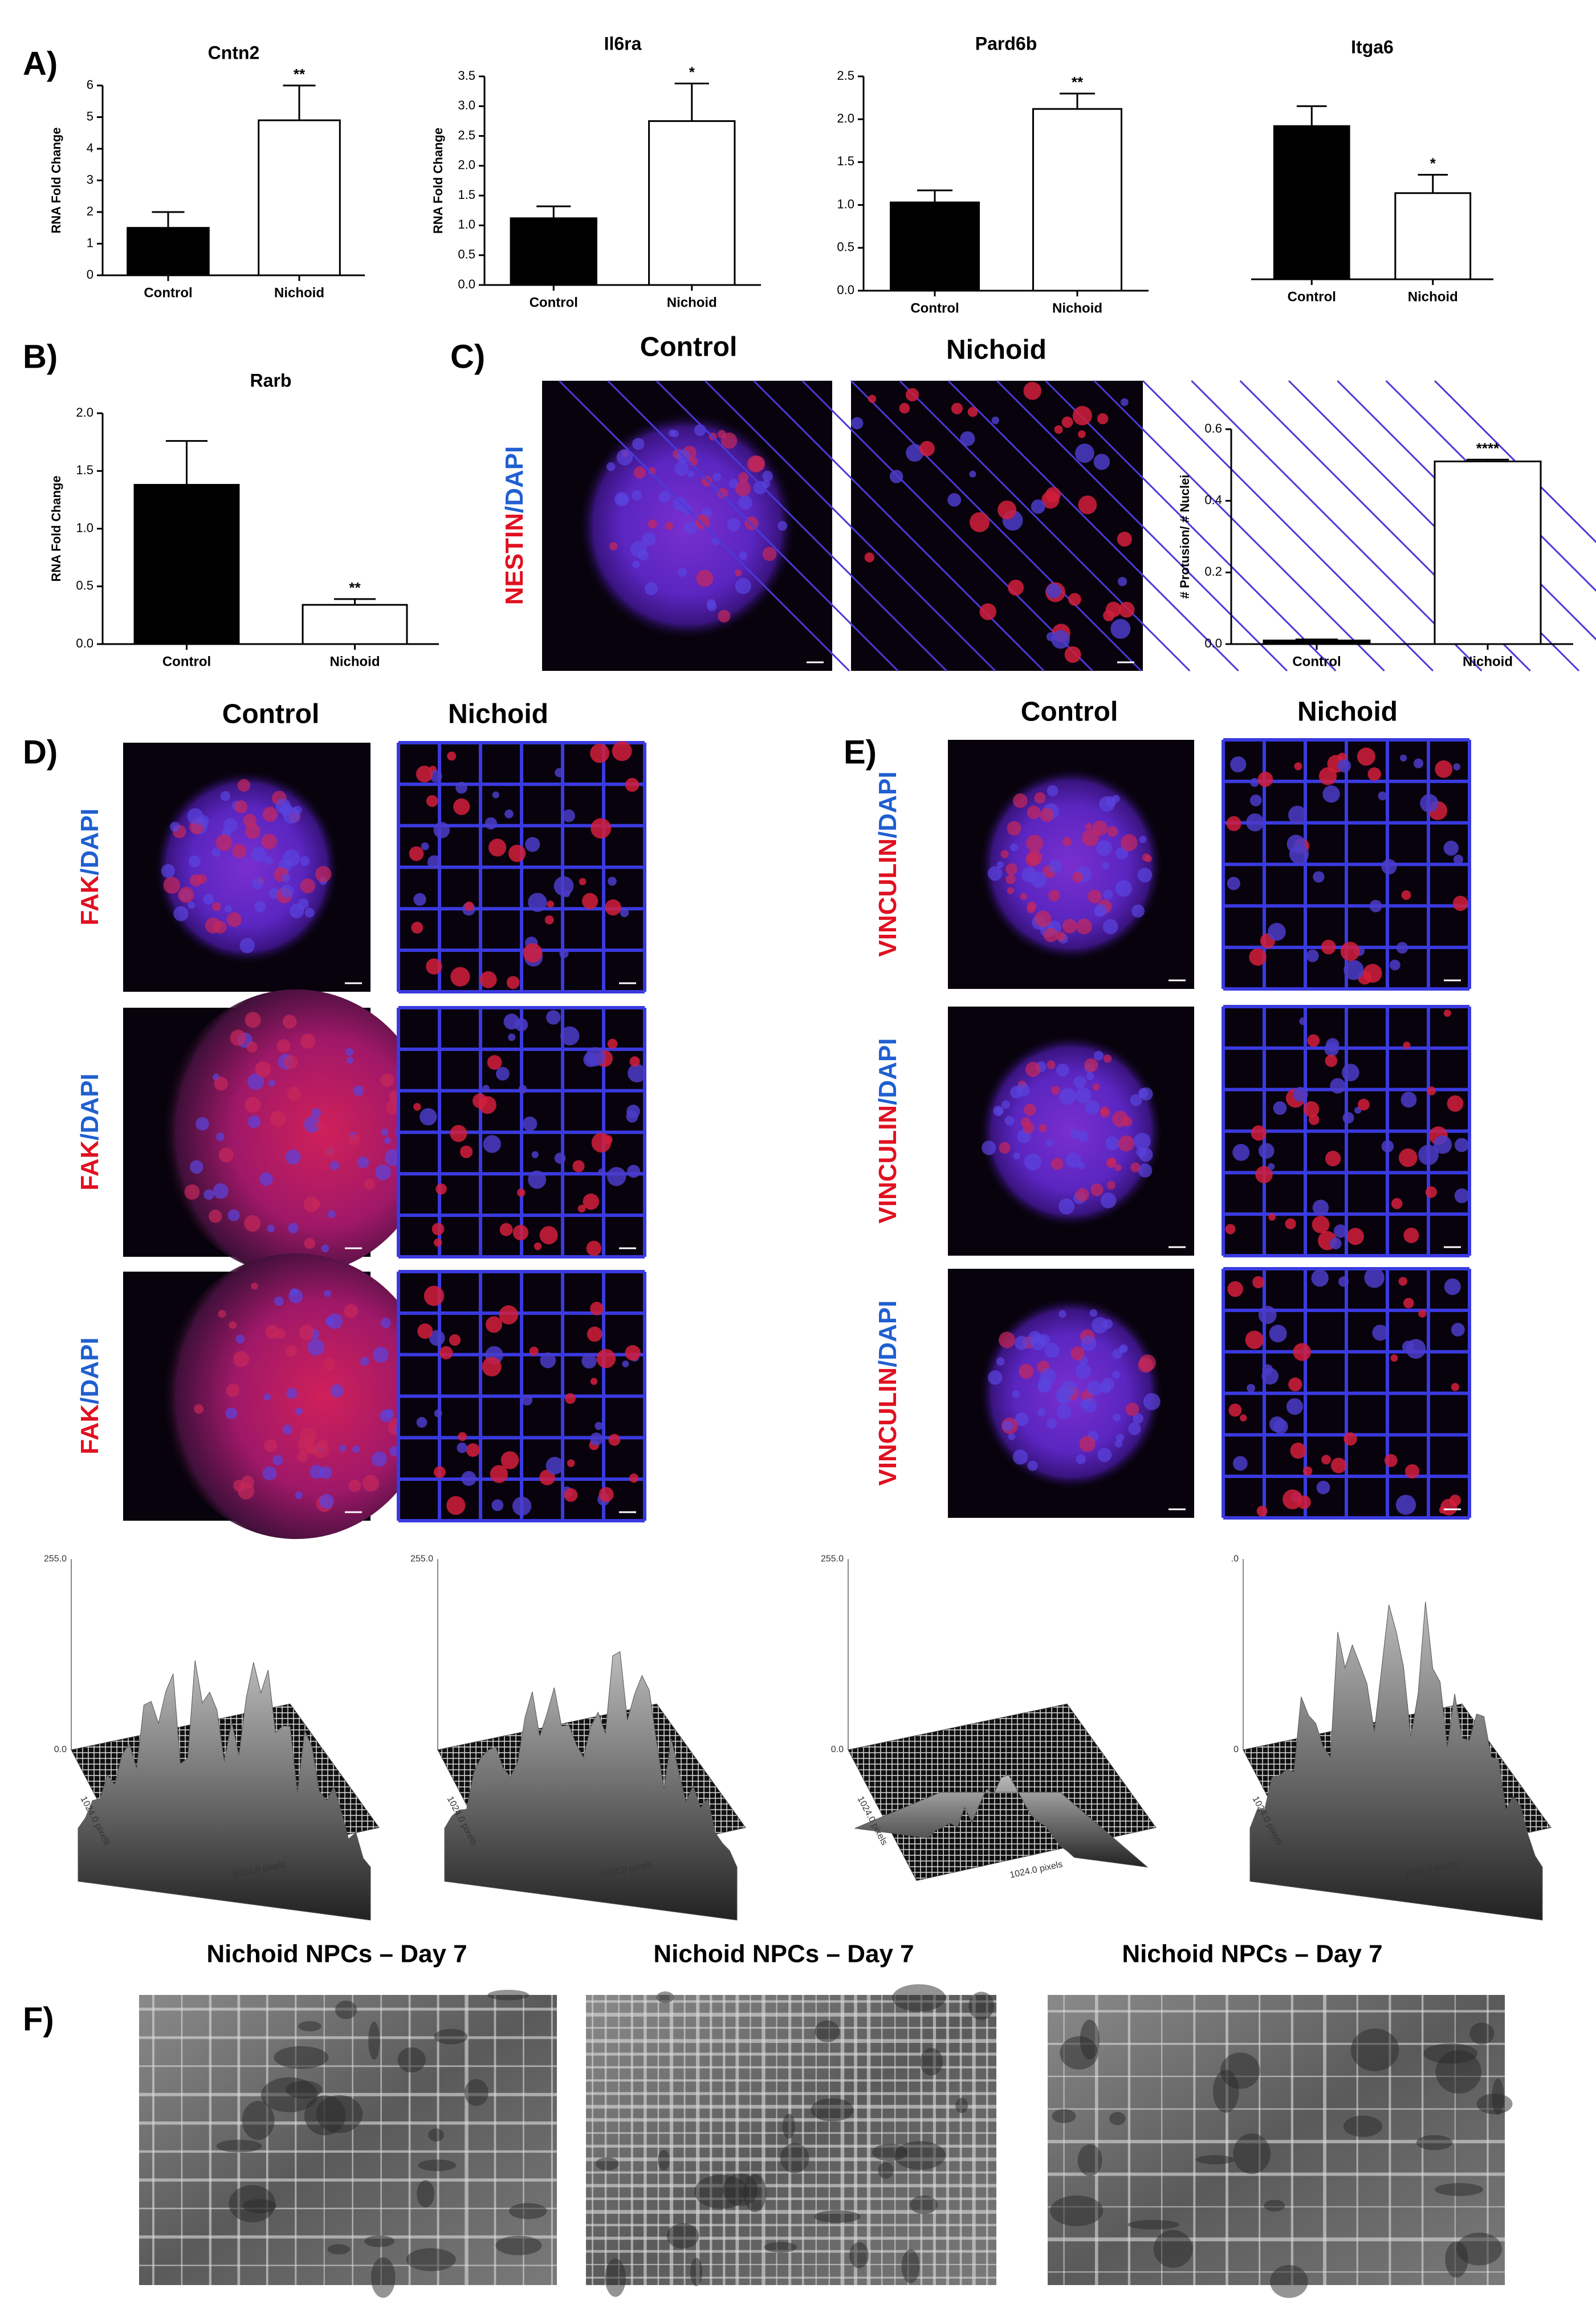  What do you see at coordinates (692, 302) in the screenshot?
I see `x-tick-label: Nichoid` at bounding box center [692, 302].